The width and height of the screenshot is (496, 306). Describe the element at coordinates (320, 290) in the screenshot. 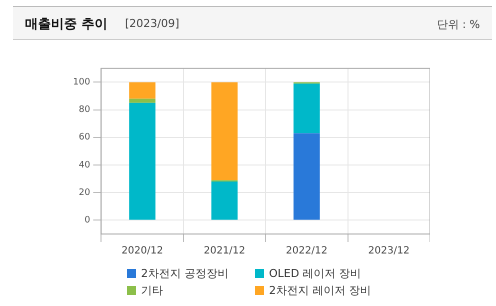

I see `legend-label: 2차전지 레이저 장비` at that location.